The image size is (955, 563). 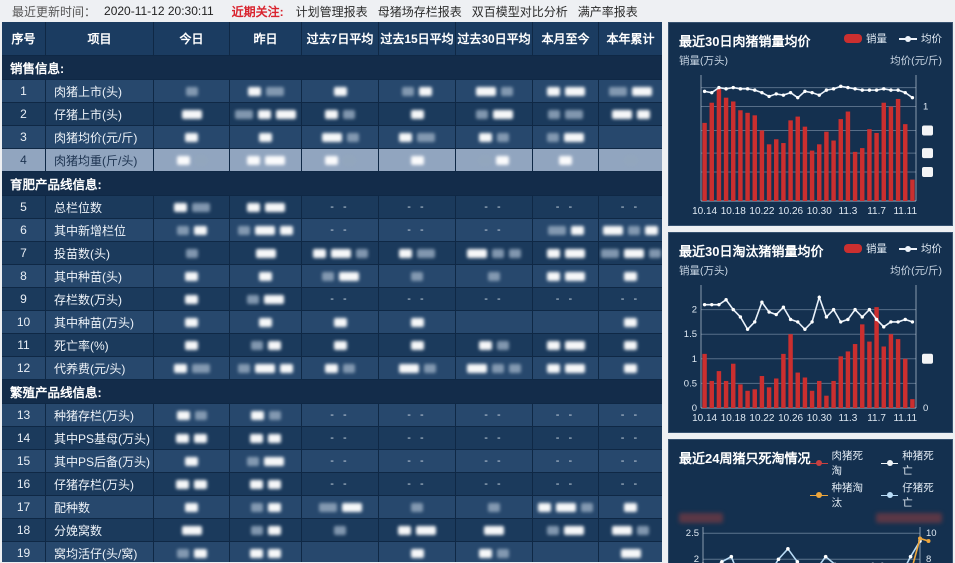 I want to click on table-row: 7 投苗数(头), so click(x=332, y=253).